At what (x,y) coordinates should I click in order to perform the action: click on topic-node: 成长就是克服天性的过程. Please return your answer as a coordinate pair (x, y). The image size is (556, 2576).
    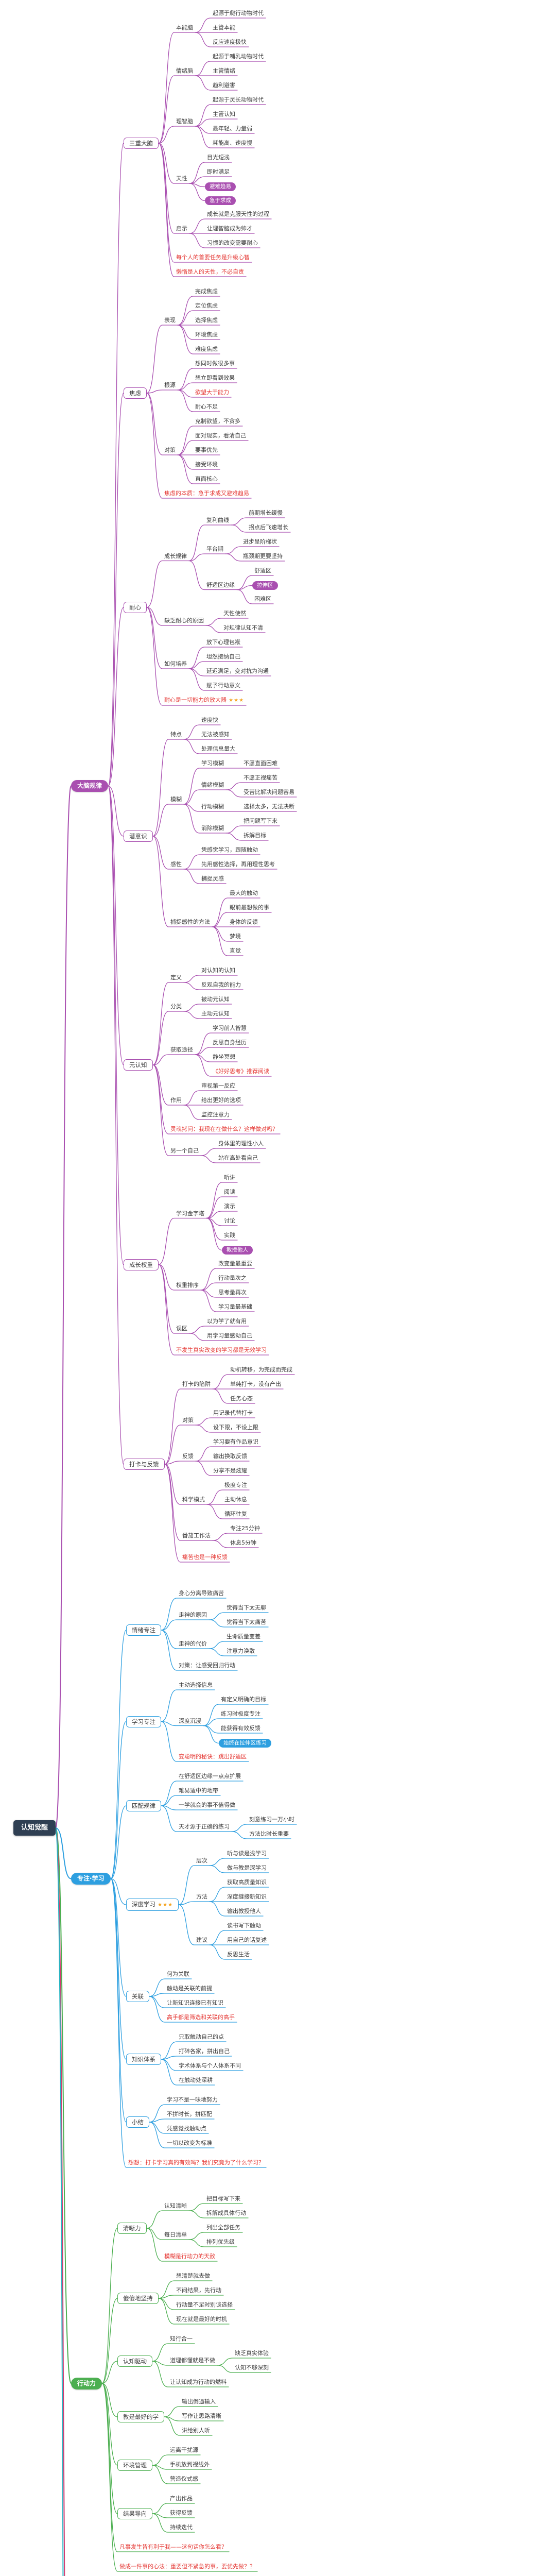
    Looking at the image, I should click on (238, 214).